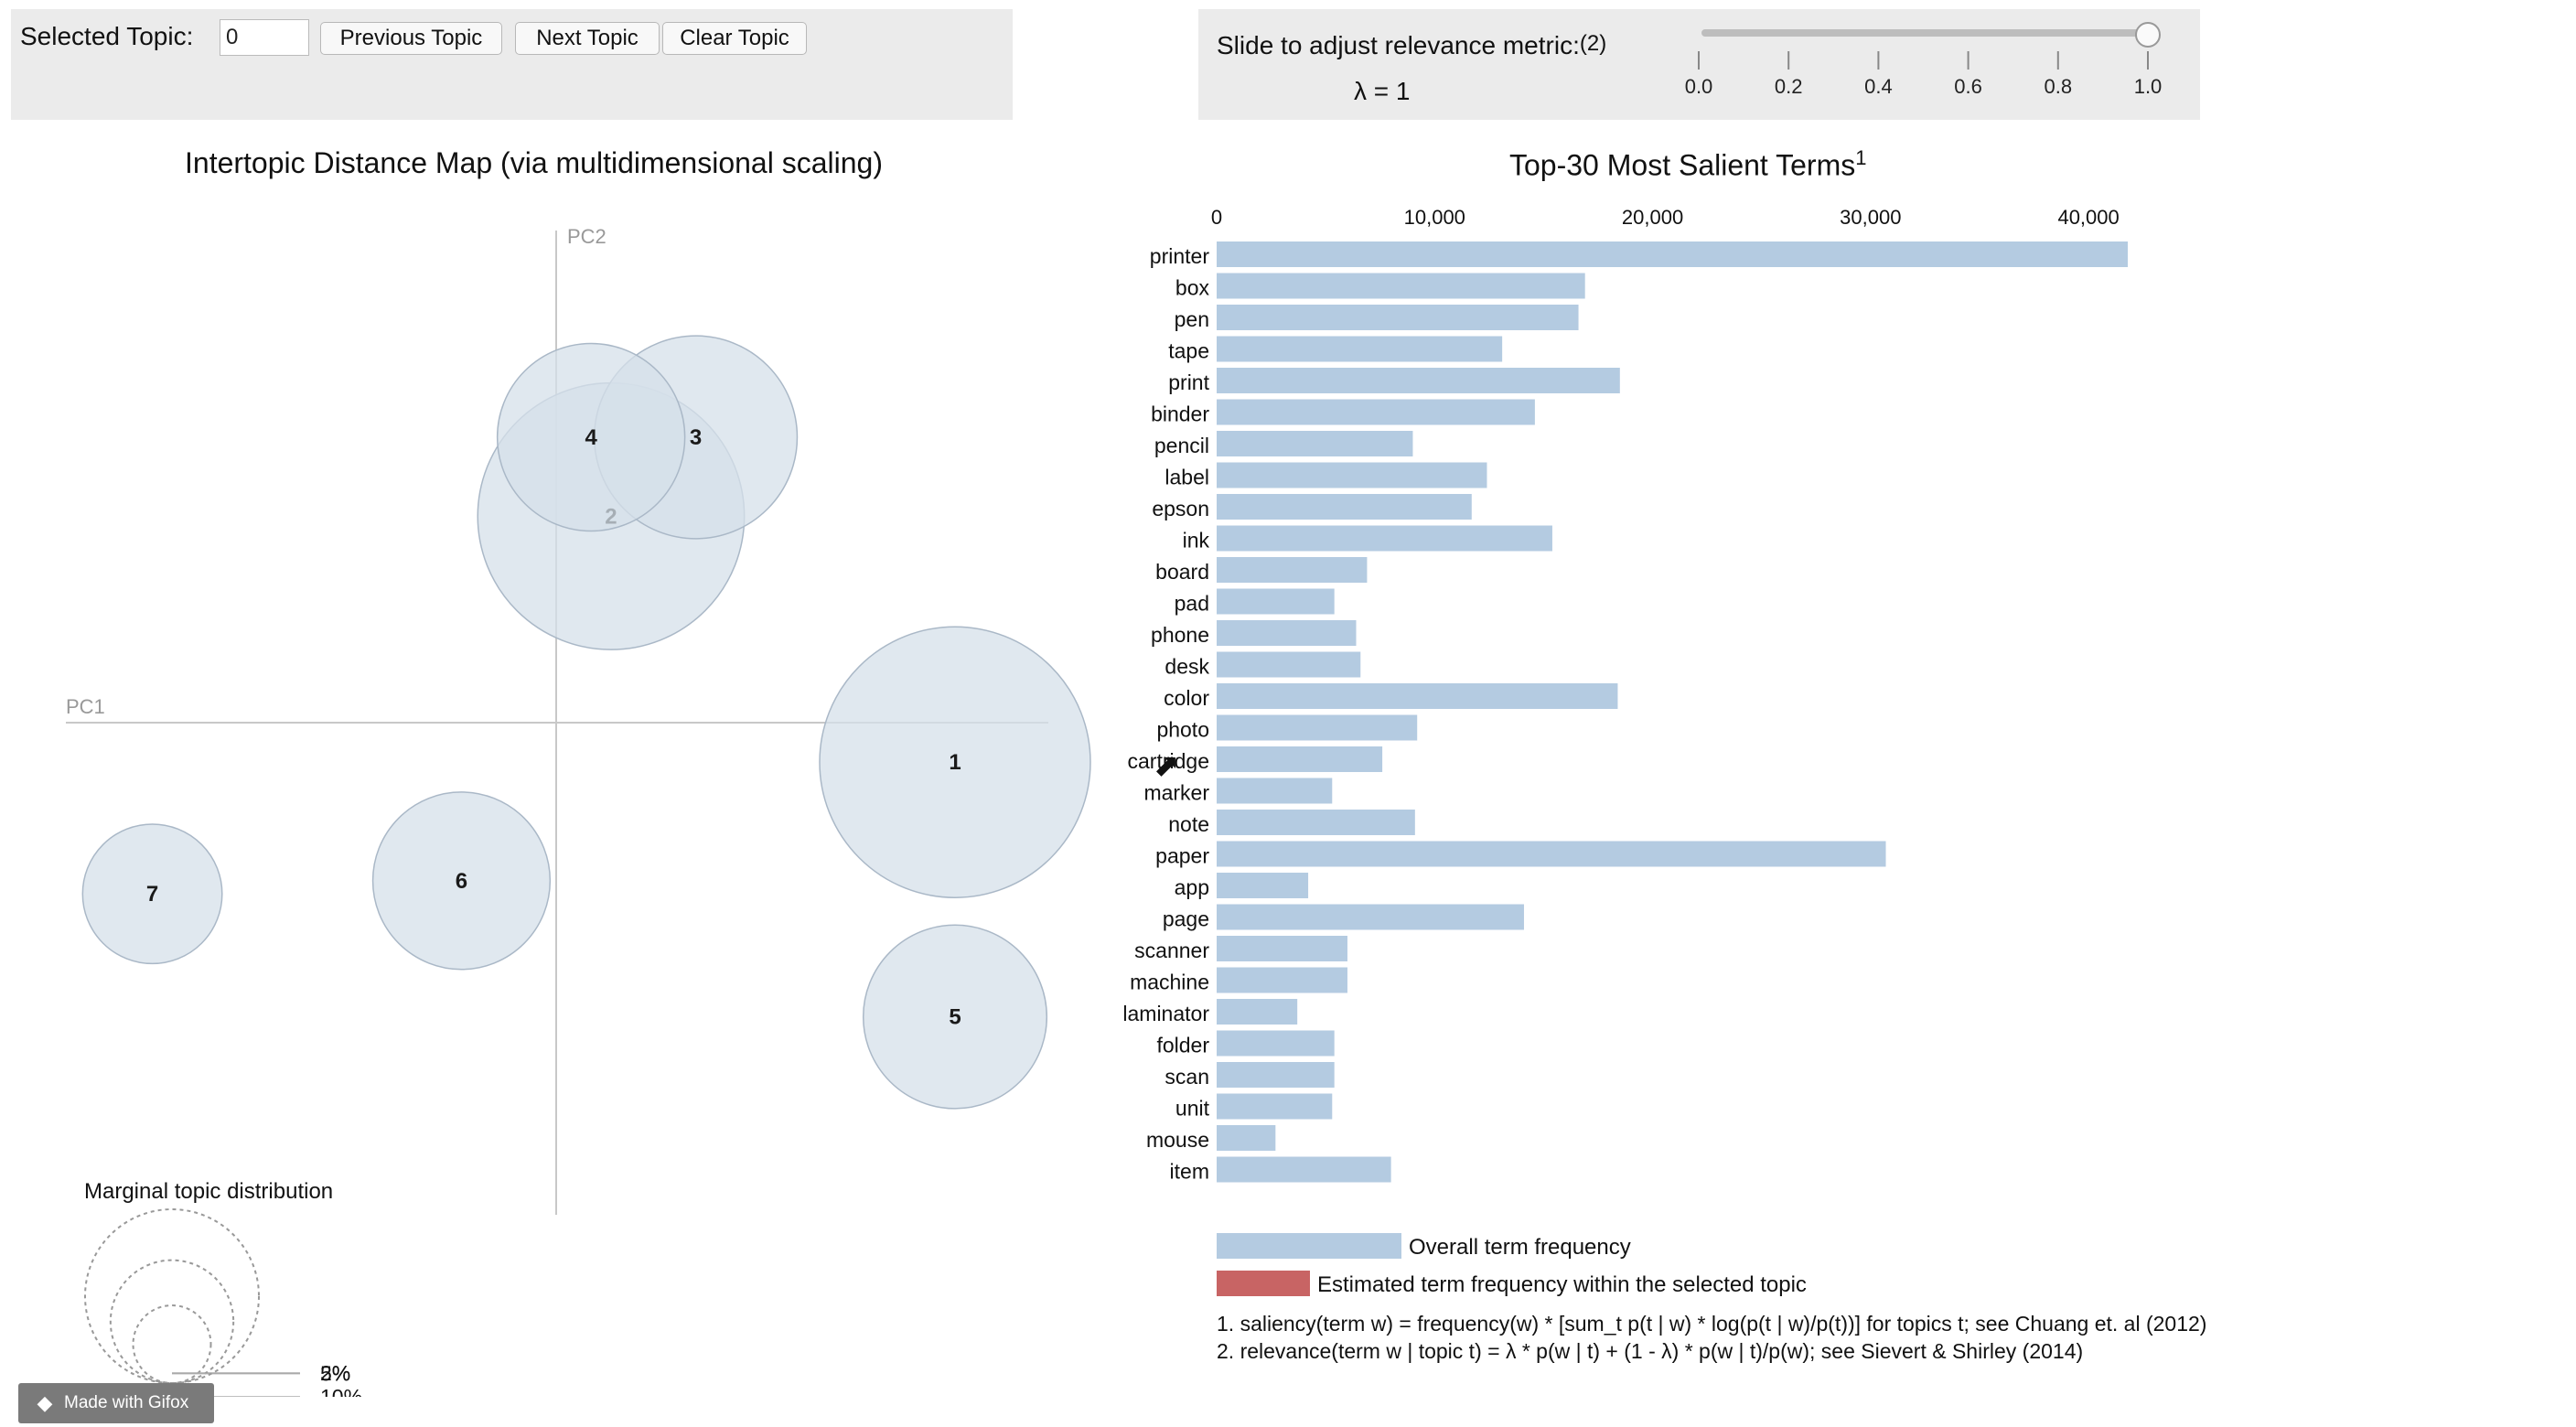 The height and width of the screenshot is (1427, 2576). Describe the element at coordinates (1190, 1172) in the screenshot. I see `term-label: item` at that location.